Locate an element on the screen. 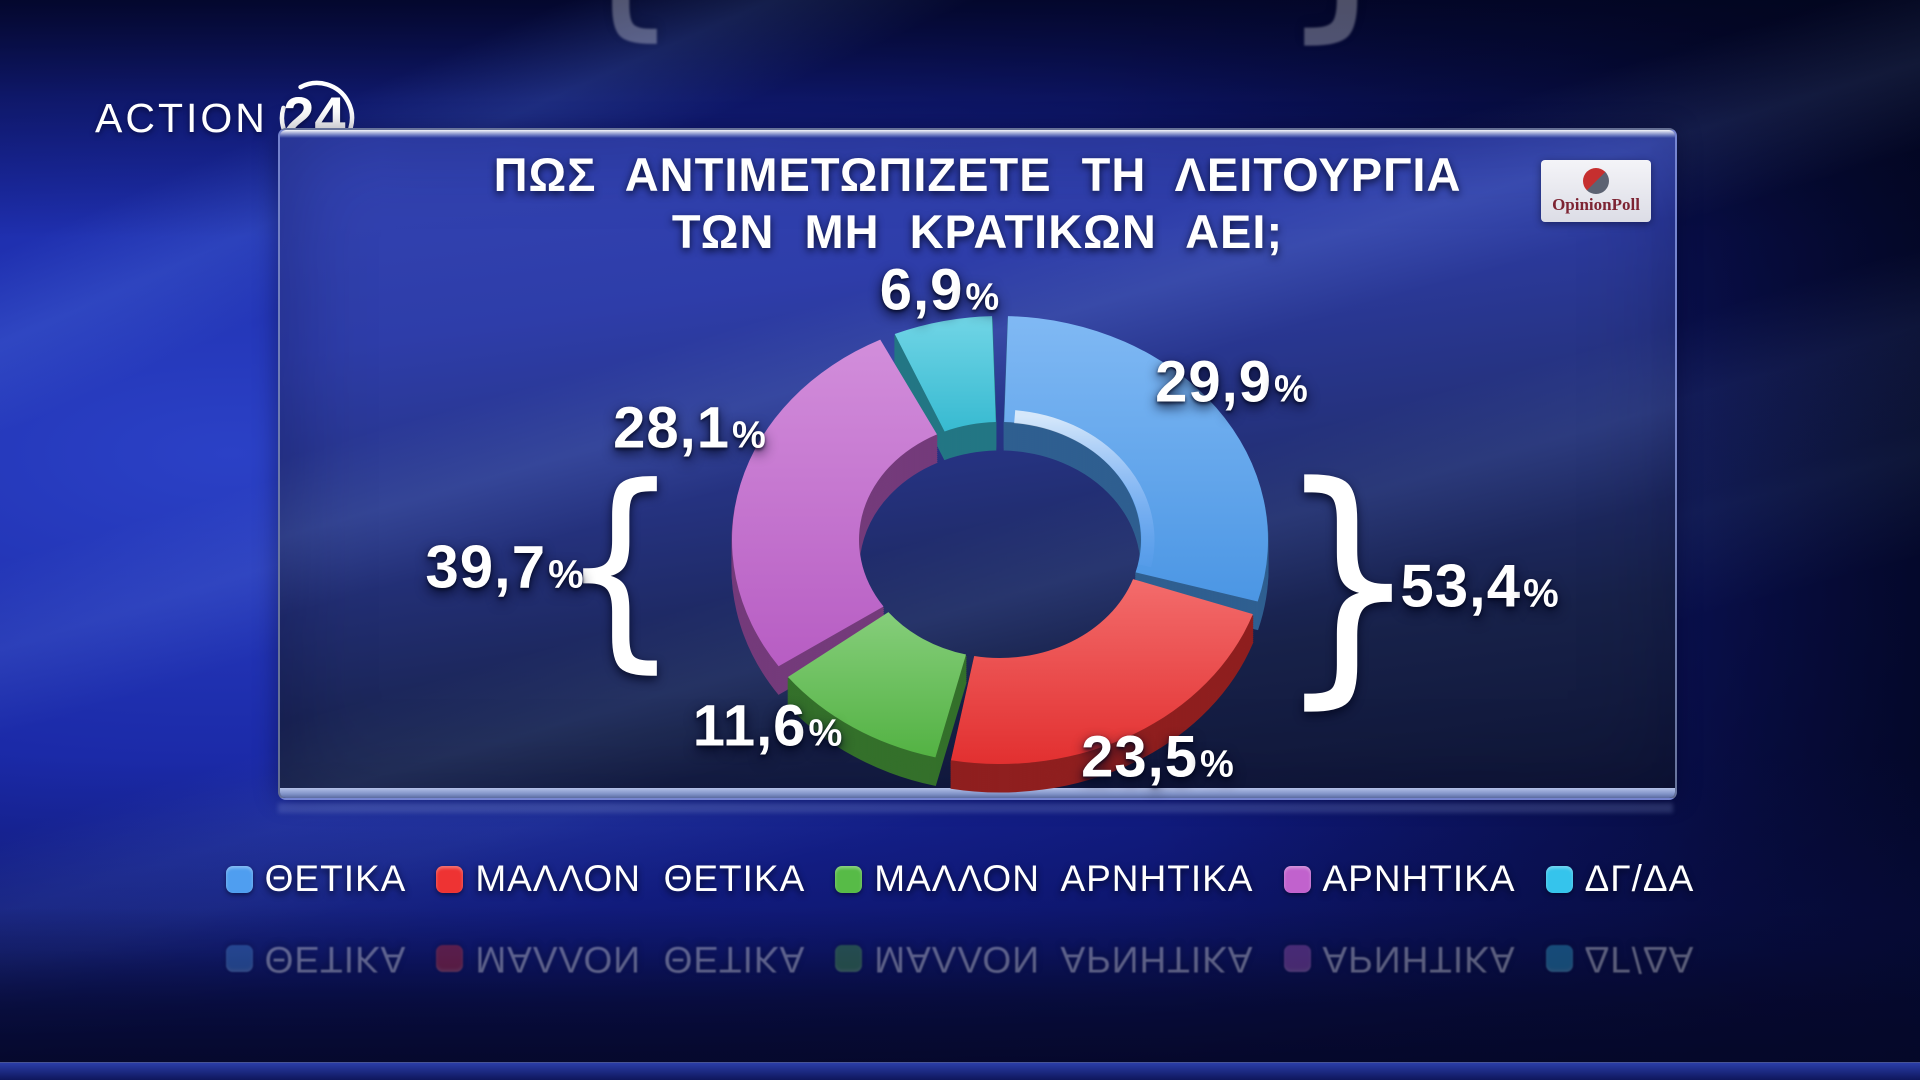 The width and height of the screenshot is (1920, 1080). channel-name-text: ACTION is located at coordinates (181, 117).